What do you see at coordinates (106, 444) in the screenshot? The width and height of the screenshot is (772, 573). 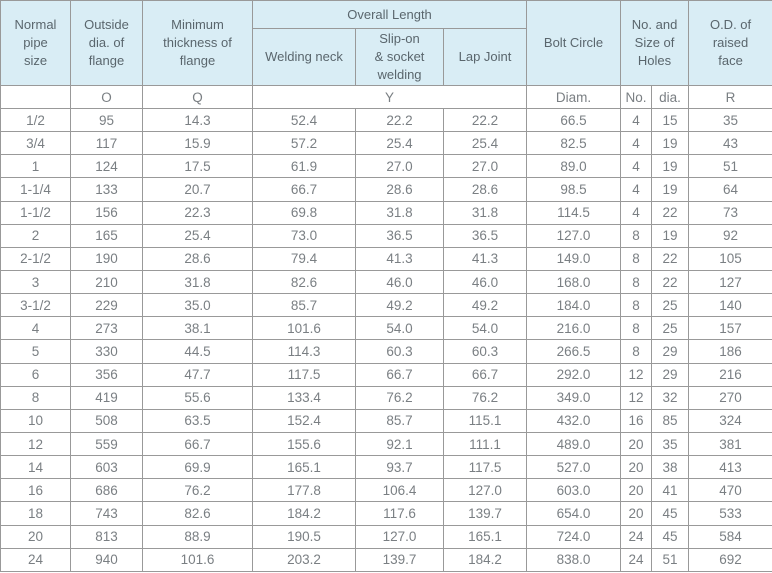 I see `table-cell: 559` at bounding box center [106, 444].